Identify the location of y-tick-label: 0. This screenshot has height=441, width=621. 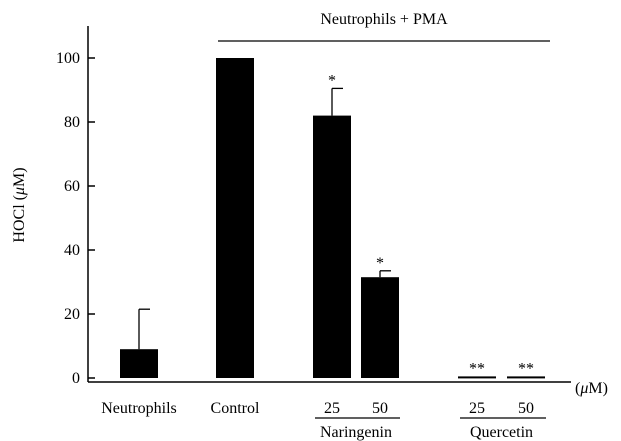
(76, 378).